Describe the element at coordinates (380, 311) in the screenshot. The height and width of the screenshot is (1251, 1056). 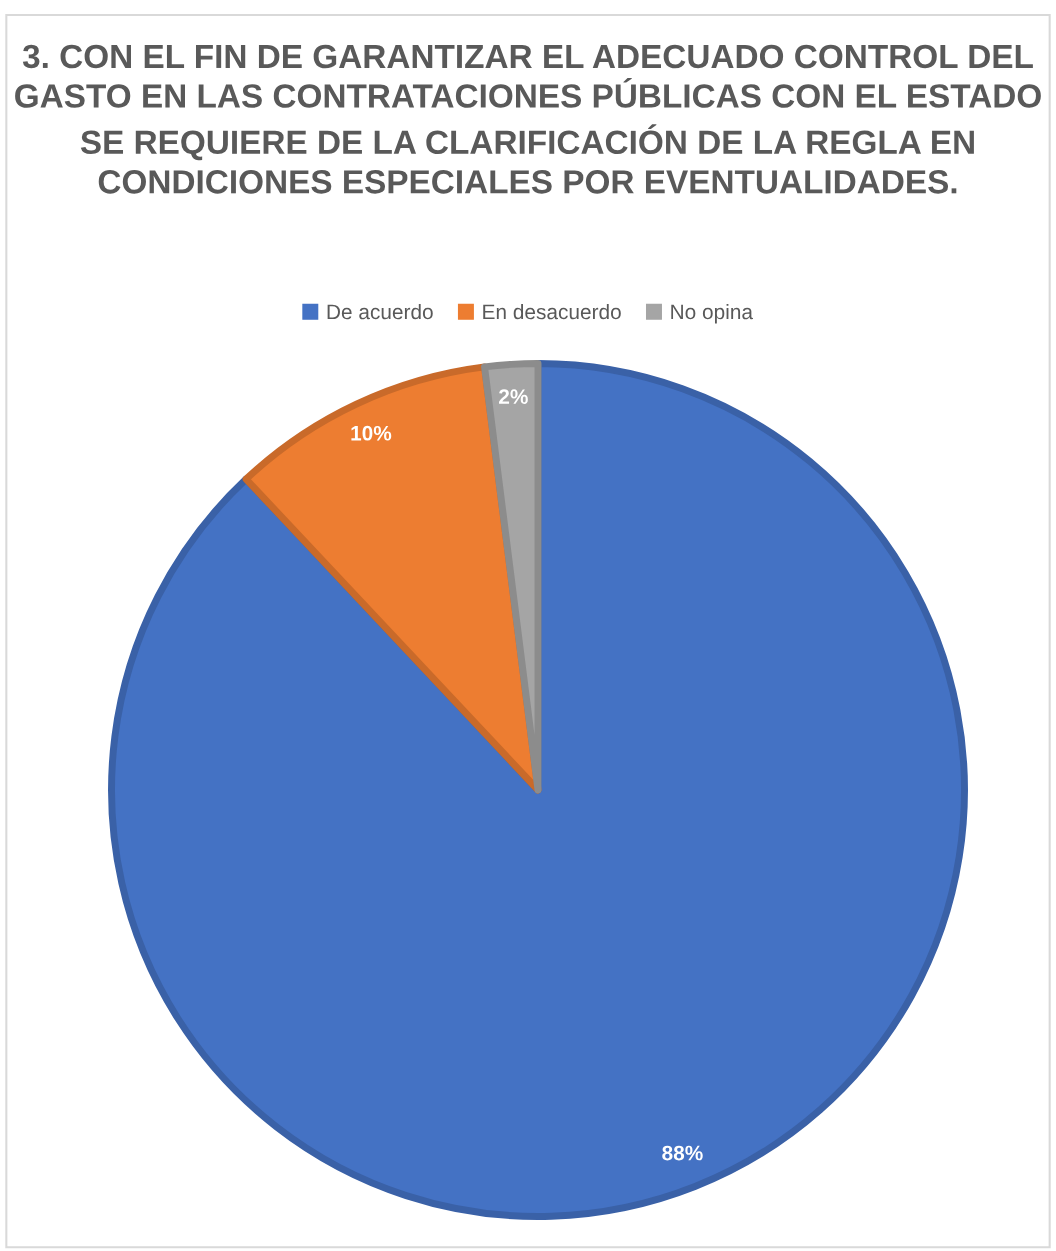
I see `legend-label: De acuerdo` at that location.